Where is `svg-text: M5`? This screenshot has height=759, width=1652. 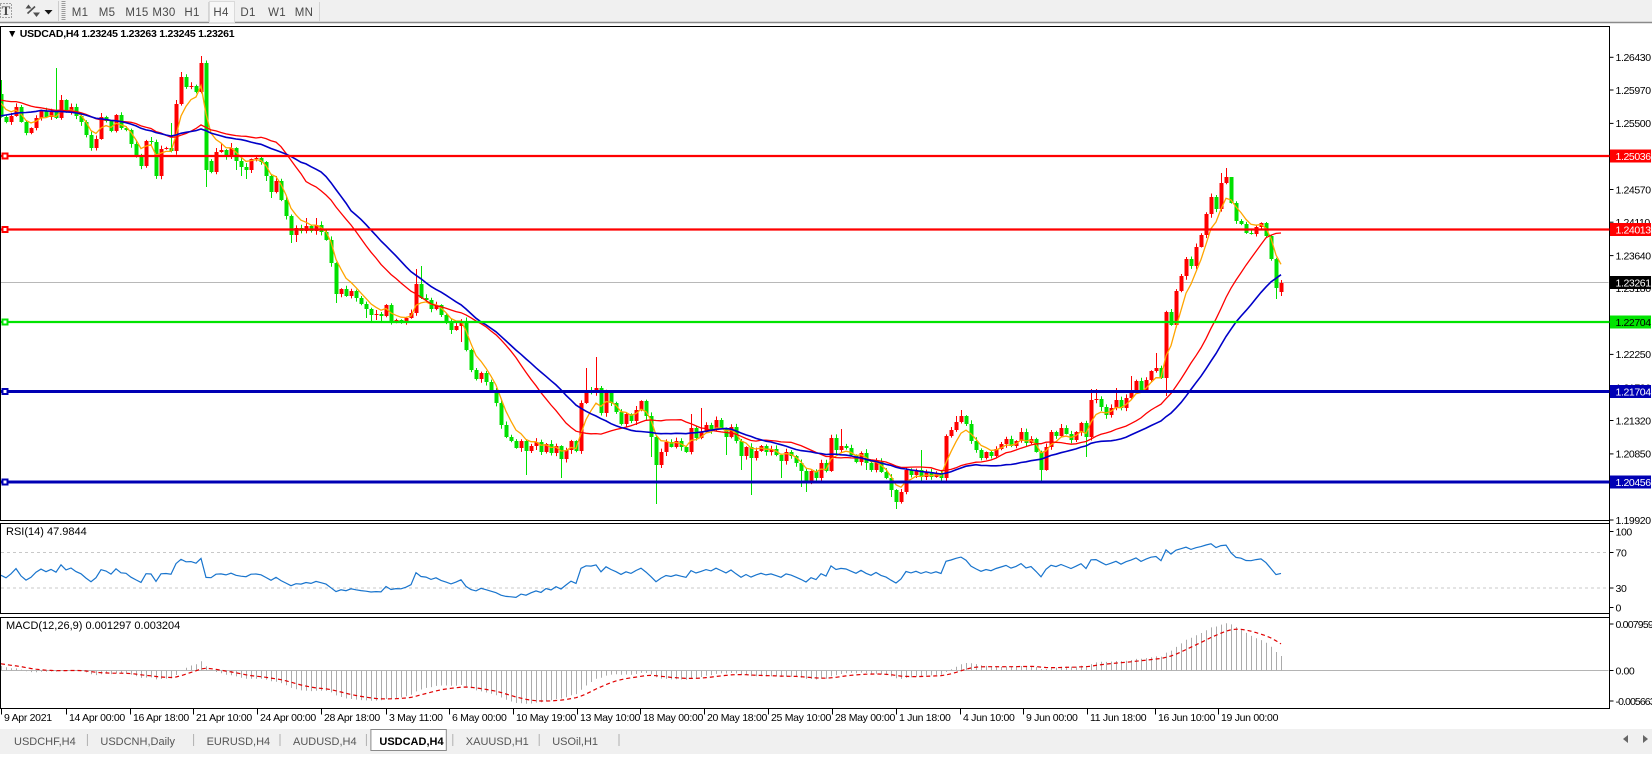 svg-text: M5 is located at coordinates (107, 13).